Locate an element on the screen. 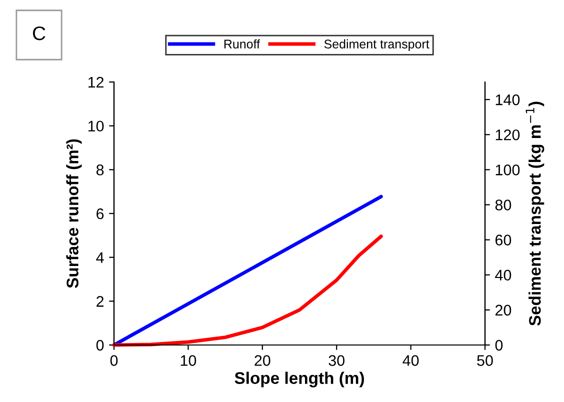 This screenshot has height=402, width=564. x-tick-label: 40 is located at coordinates (410, 360).